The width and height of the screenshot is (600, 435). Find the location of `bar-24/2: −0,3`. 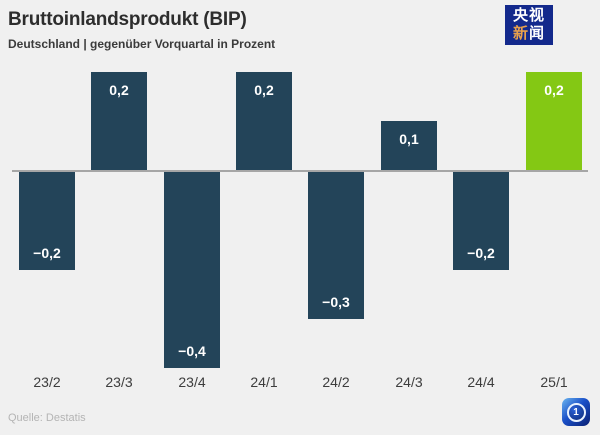

bar-24/2: −0,3 is located at coordinates (336, 245).